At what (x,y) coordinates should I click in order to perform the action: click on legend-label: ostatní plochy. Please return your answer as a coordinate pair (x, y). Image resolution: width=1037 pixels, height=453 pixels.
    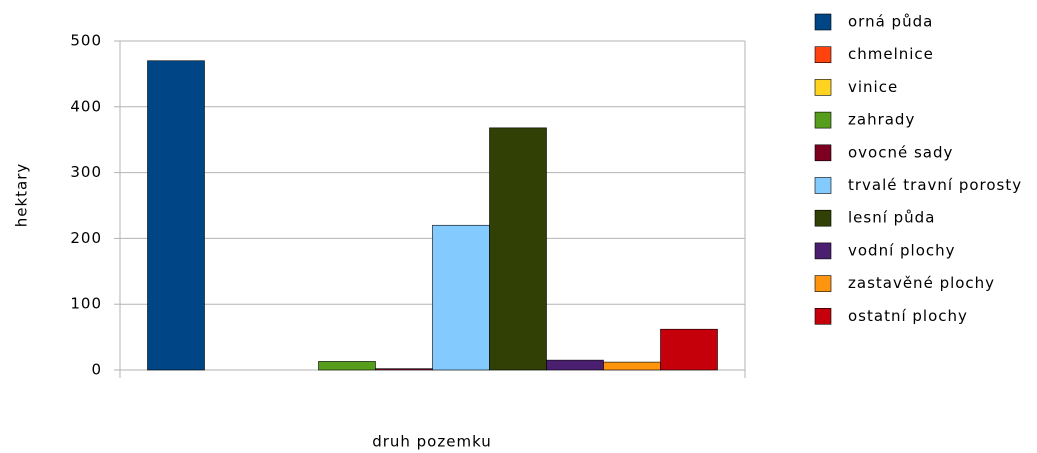
    Looking at the image, I should click on (908, 316).